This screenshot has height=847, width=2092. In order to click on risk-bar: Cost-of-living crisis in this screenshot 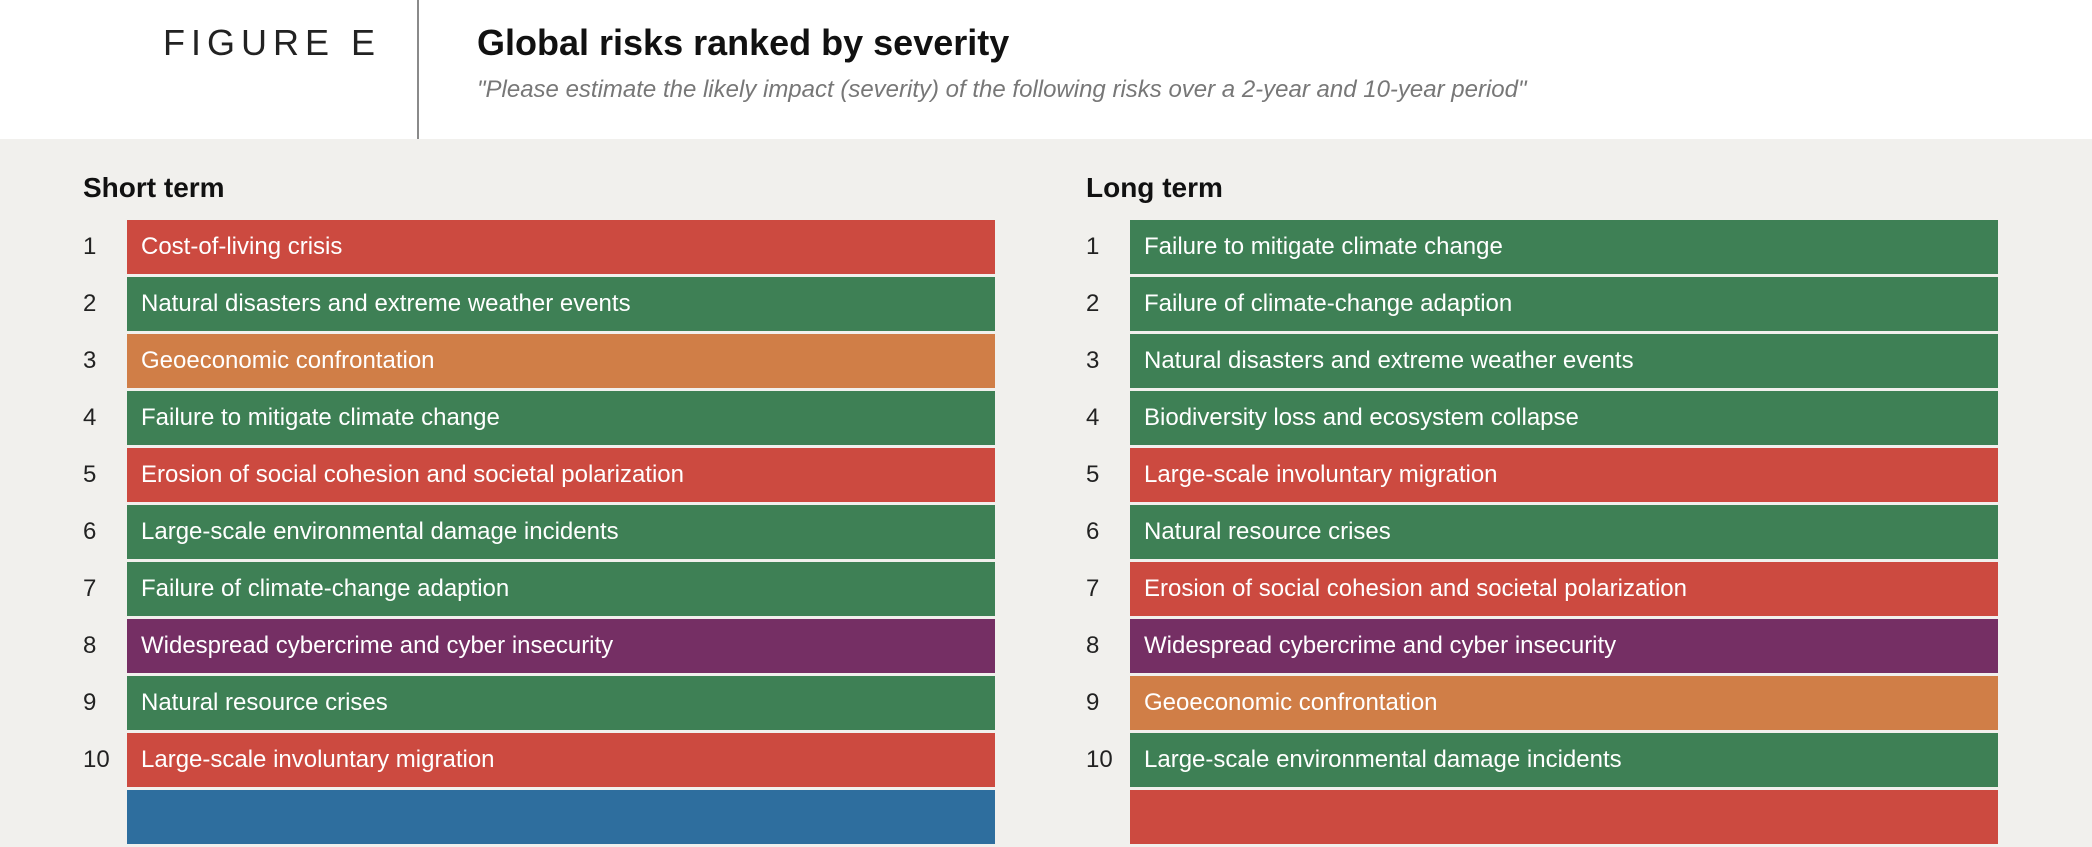, I will do `click(561, 247)`.